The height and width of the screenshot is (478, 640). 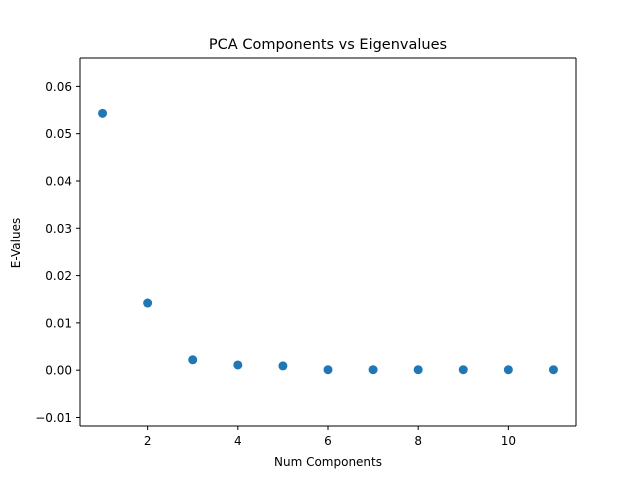 I want to click on x-tick-label: 10, so click(x=508, y=441).